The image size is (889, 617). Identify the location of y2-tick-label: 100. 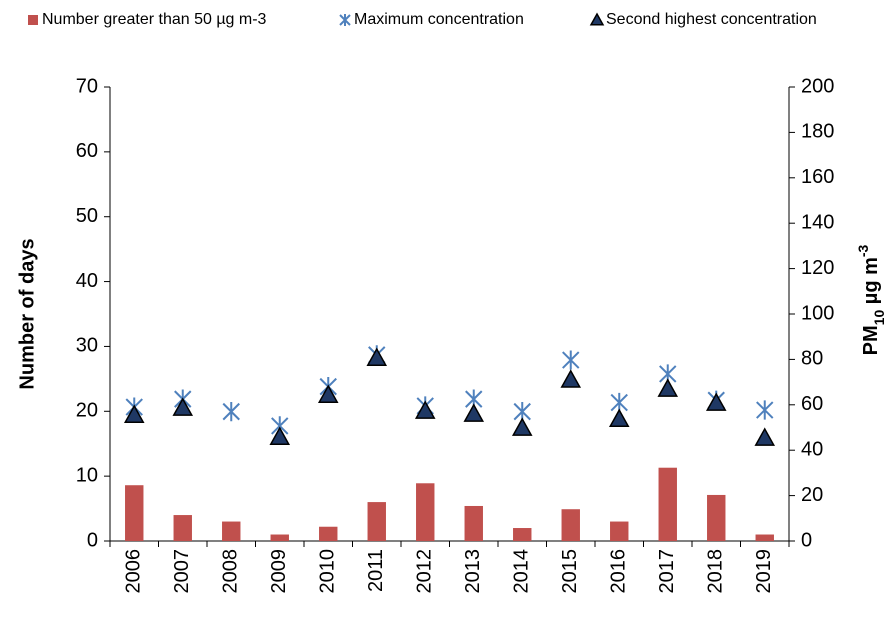
(817, 313).